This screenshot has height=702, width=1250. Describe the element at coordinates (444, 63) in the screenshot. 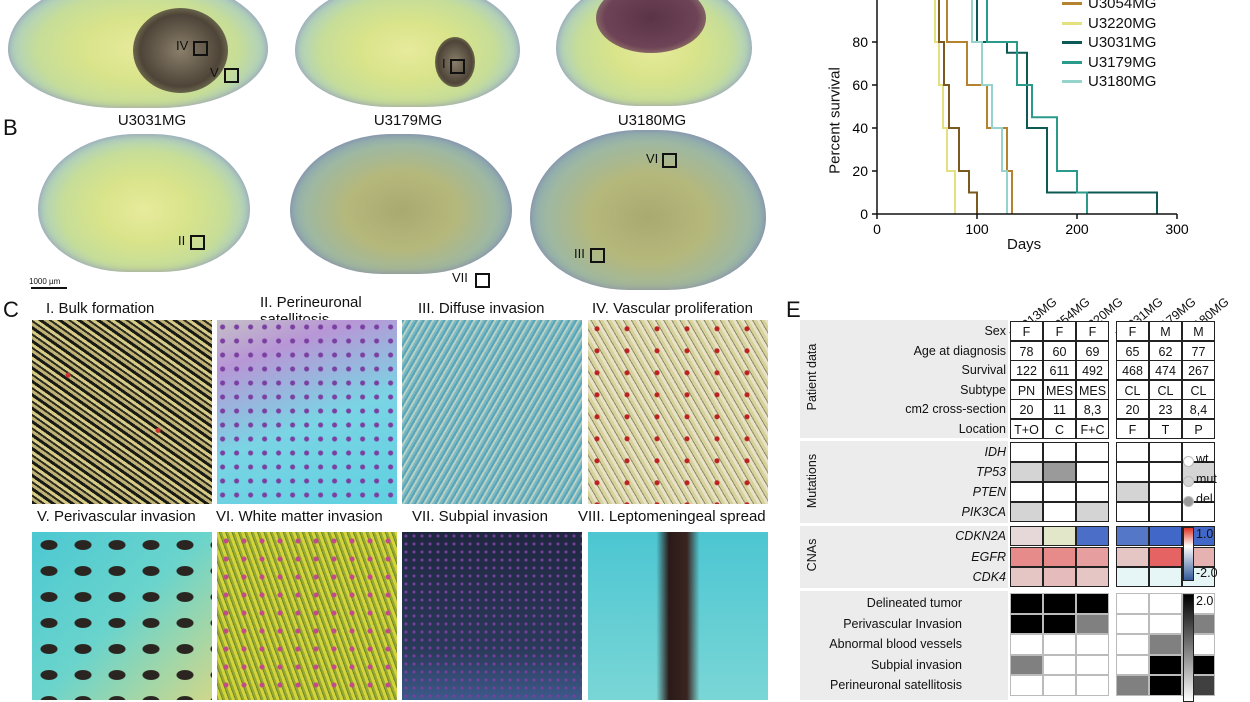

I see `region-label-i: I` at that location.